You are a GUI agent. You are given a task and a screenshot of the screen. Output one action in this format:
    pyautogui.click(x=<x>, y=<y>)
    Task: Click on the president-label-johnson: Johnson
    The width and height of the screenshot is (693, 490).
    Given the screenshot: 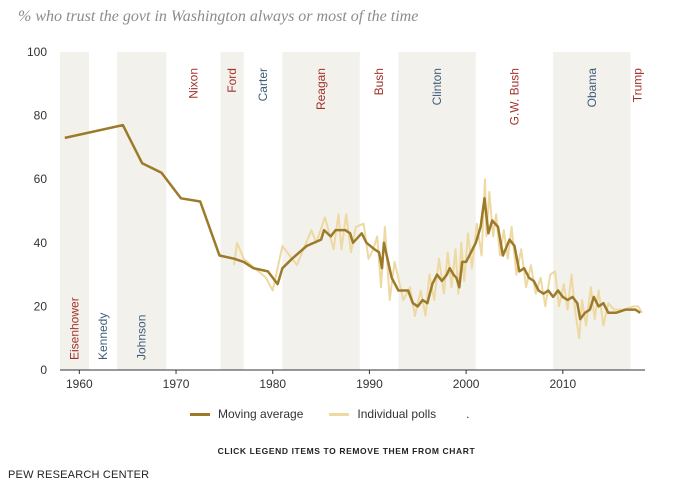 What is the action you would take?
    pyautogui.click(x=142, y=337)
    